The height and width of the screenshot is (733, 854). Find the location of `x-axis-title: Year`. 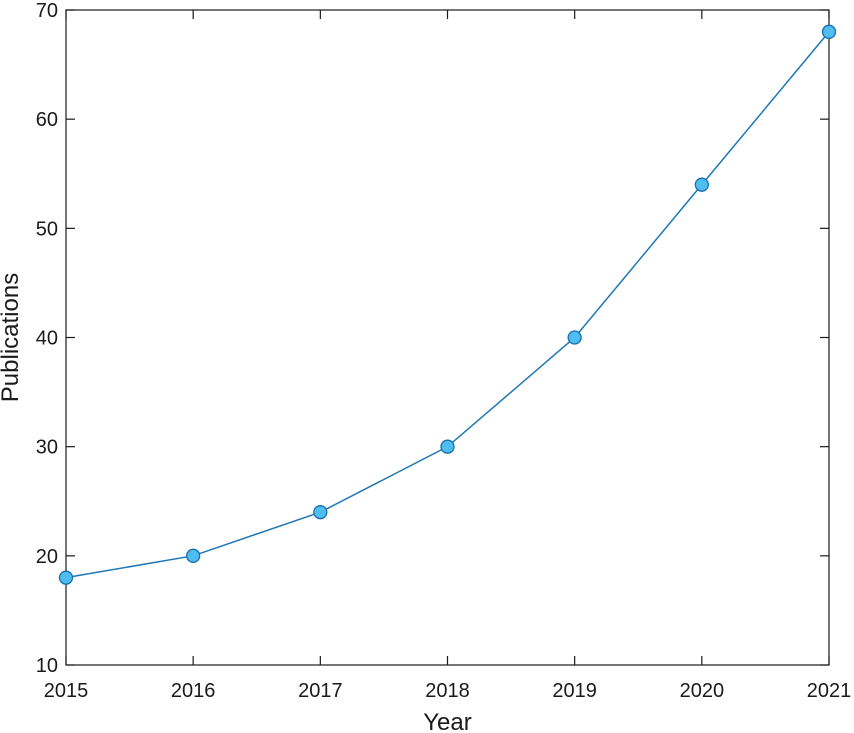

x-axis-title: Year is located at coordinates (447, 721).